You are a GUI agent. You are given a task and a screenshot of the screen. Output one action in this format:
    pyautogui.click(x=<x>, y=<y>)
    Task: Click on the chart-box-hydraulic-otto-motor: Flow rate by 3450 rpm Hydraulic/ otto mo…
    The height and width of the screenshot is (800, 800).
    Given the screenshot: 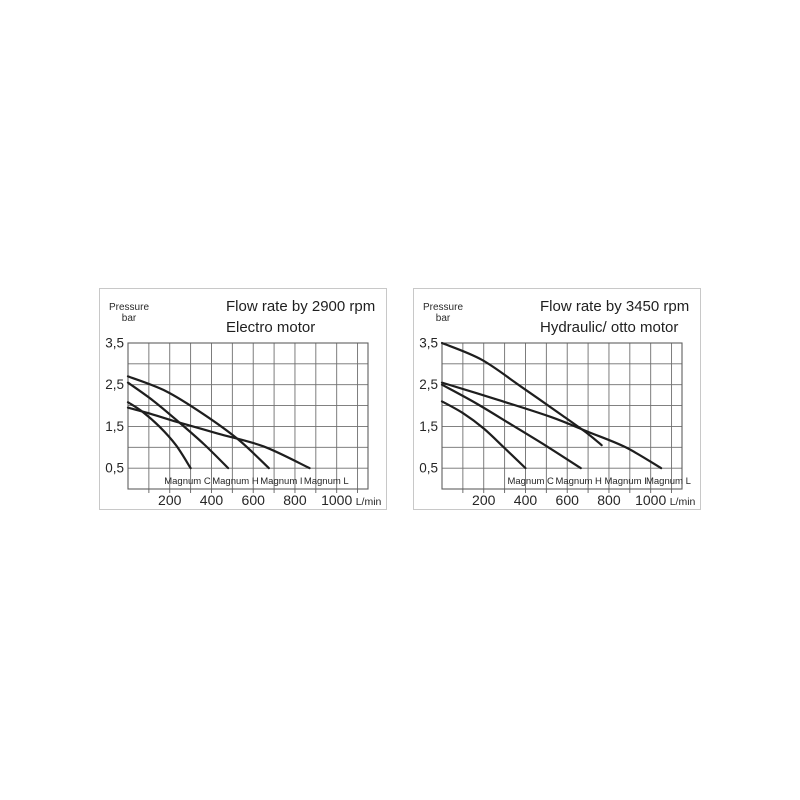 What is the action you would take?
    pyautogui.click(x=557, y=399)
    